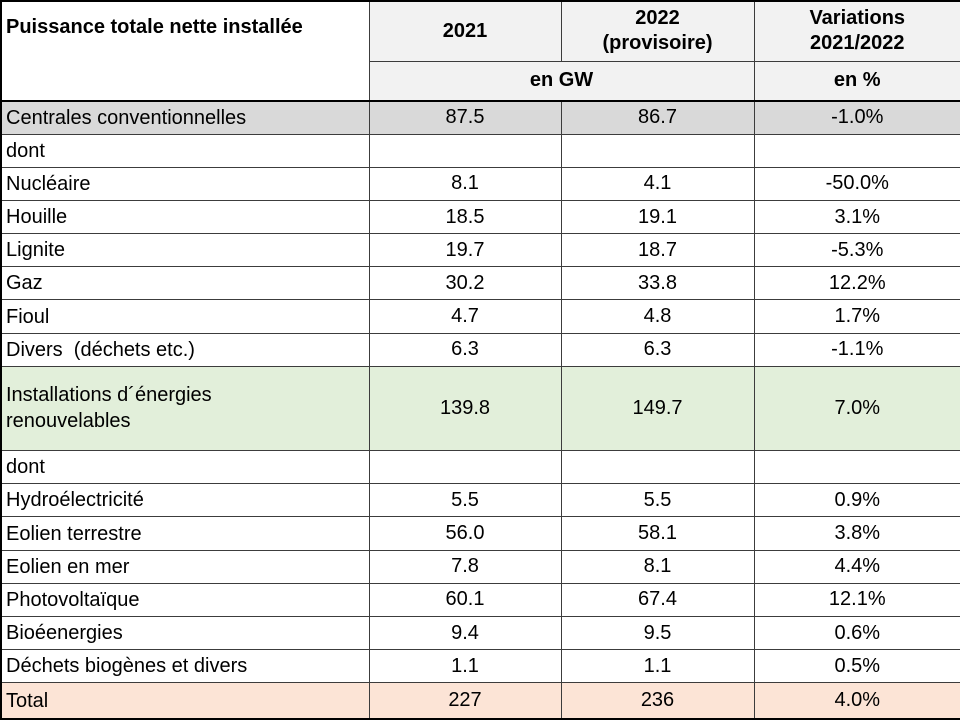 Image resolution: width=960 pixels, height=720 pixels. I want to click on table-row-eolien-terrestre: Eolien terrestre 56.0 58.1 3.8%, so click(480, 533).